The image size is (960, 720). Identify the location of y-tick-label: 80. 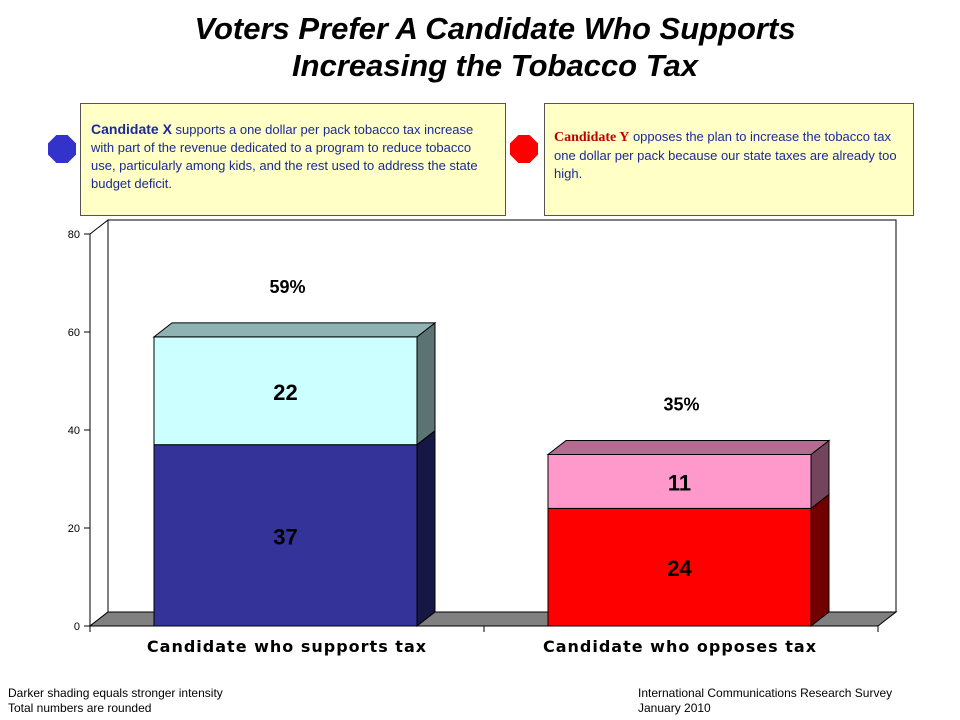
(74, 235).